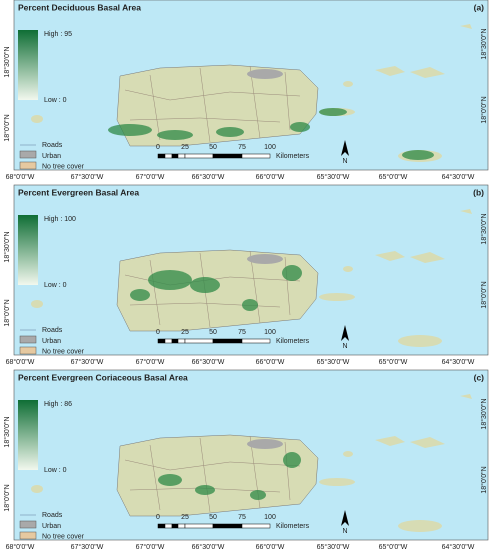  What do you see at coordinates (60, 219) in the screenshot?
I see `legend-high: High : 100` at bounding box center [60, 219].